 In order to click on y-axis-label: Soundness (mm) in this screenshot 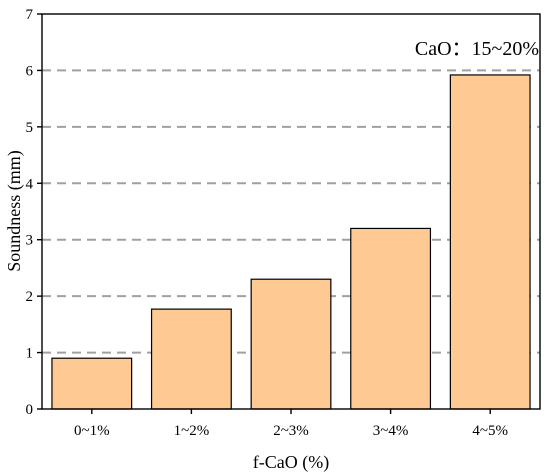, I will do `click(14, 211)`.